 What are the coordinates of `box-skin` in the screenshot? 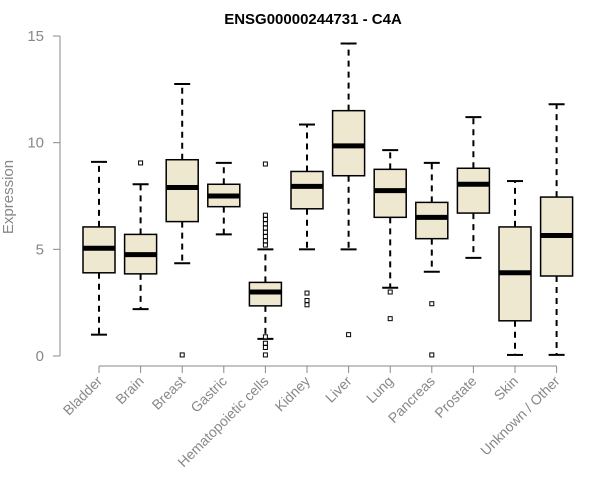 It's located at (515, 268).